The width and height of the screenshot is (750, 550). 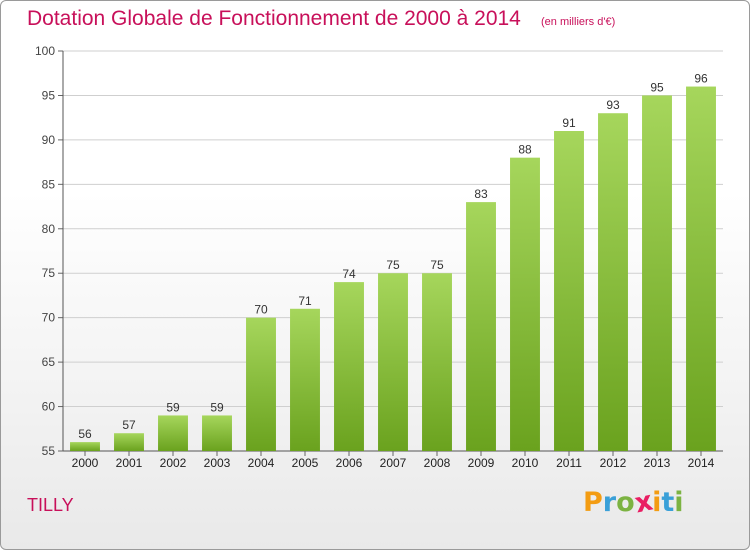 What do you see at coordinates (569, 463) in the screenshot?
I see `x-tick-label: 2011` at bounding box center [569, 463].